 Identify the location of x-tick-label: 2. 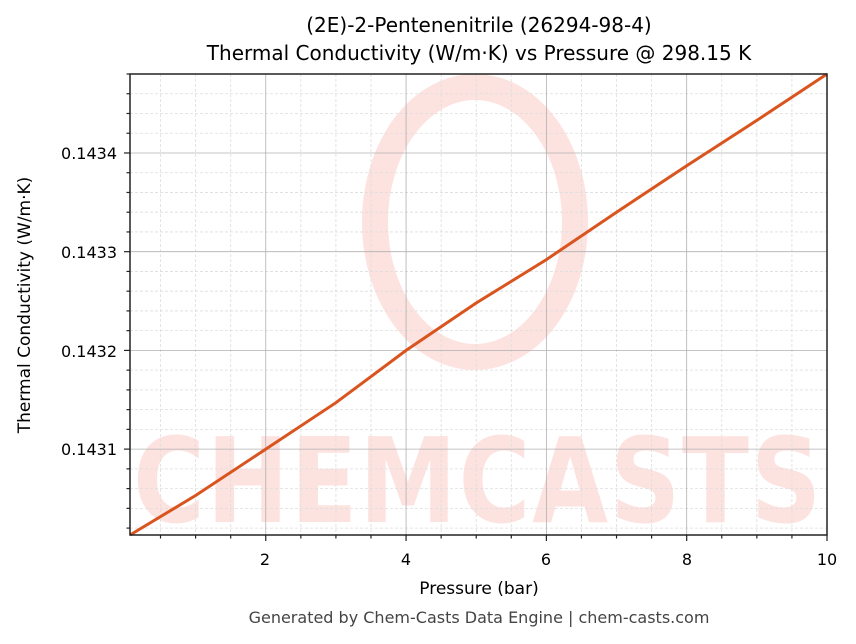
(265, 559).